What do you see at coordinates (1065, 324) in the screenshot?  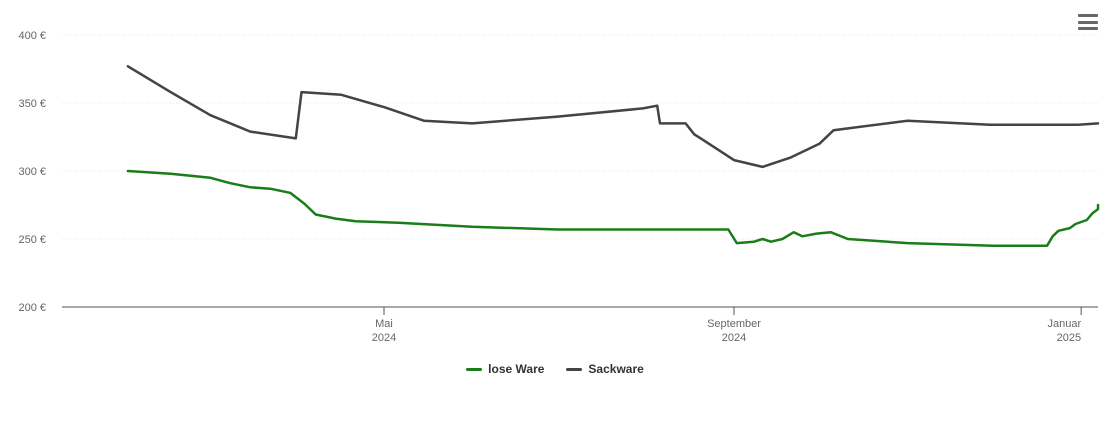 I see `x-tick-month: Januar` at bounding box center [1065, 324].